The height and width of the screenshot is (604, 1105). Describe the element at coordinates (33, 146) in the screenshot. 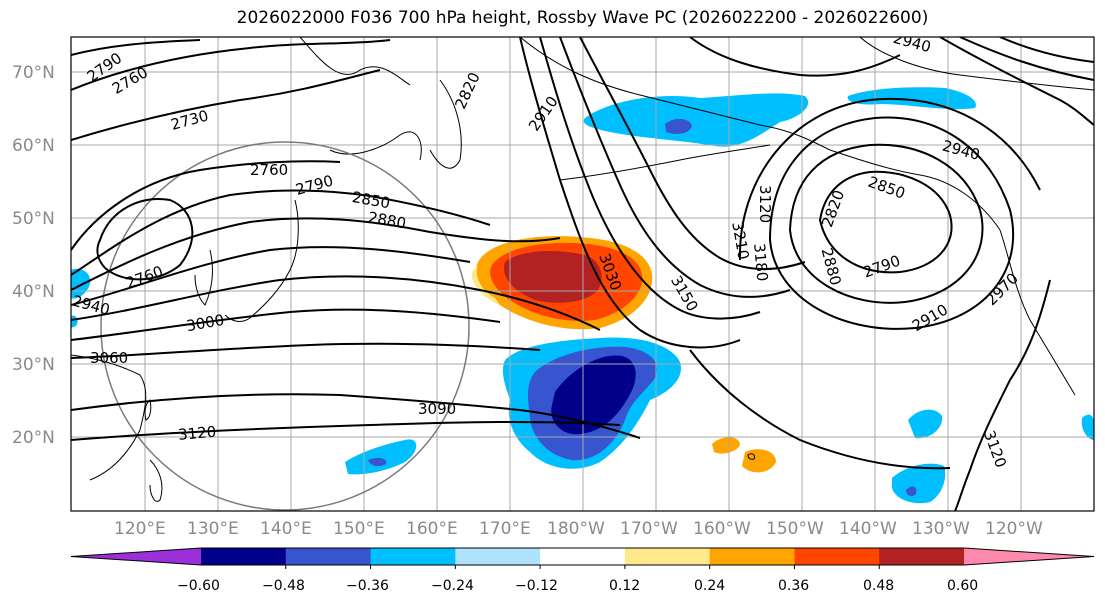

I see `lat-label: 60°N` at that location.